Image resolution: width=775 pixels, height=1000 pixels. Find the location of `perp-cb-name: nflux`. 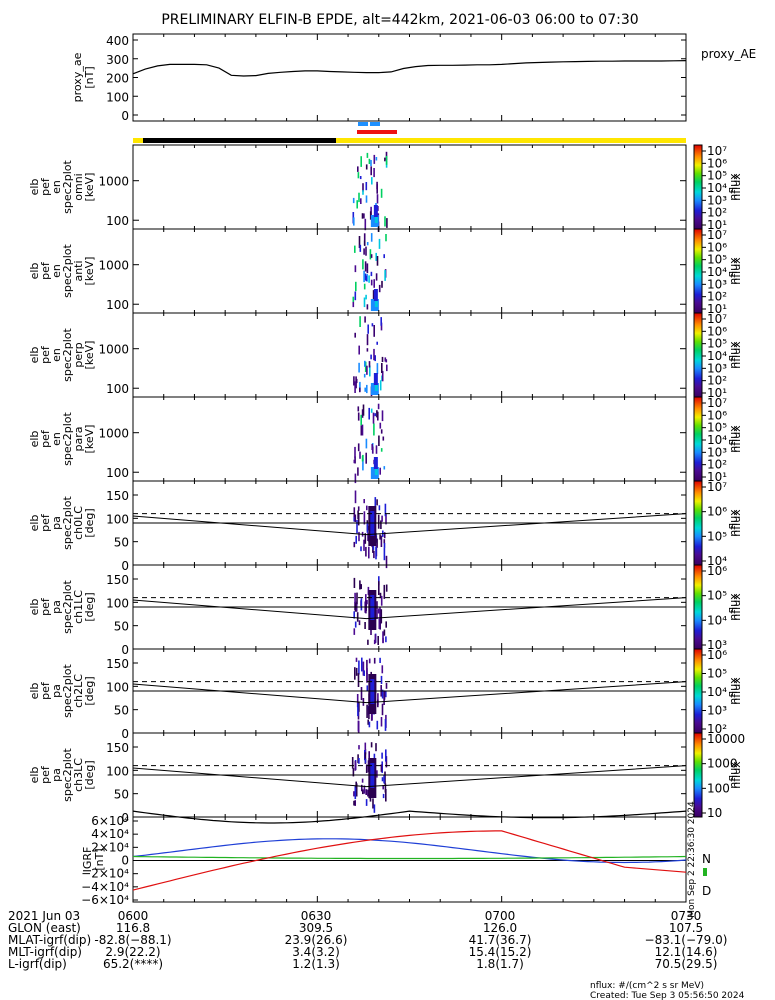

perp-cb-name: nflux is located at coordinates (733, 355).